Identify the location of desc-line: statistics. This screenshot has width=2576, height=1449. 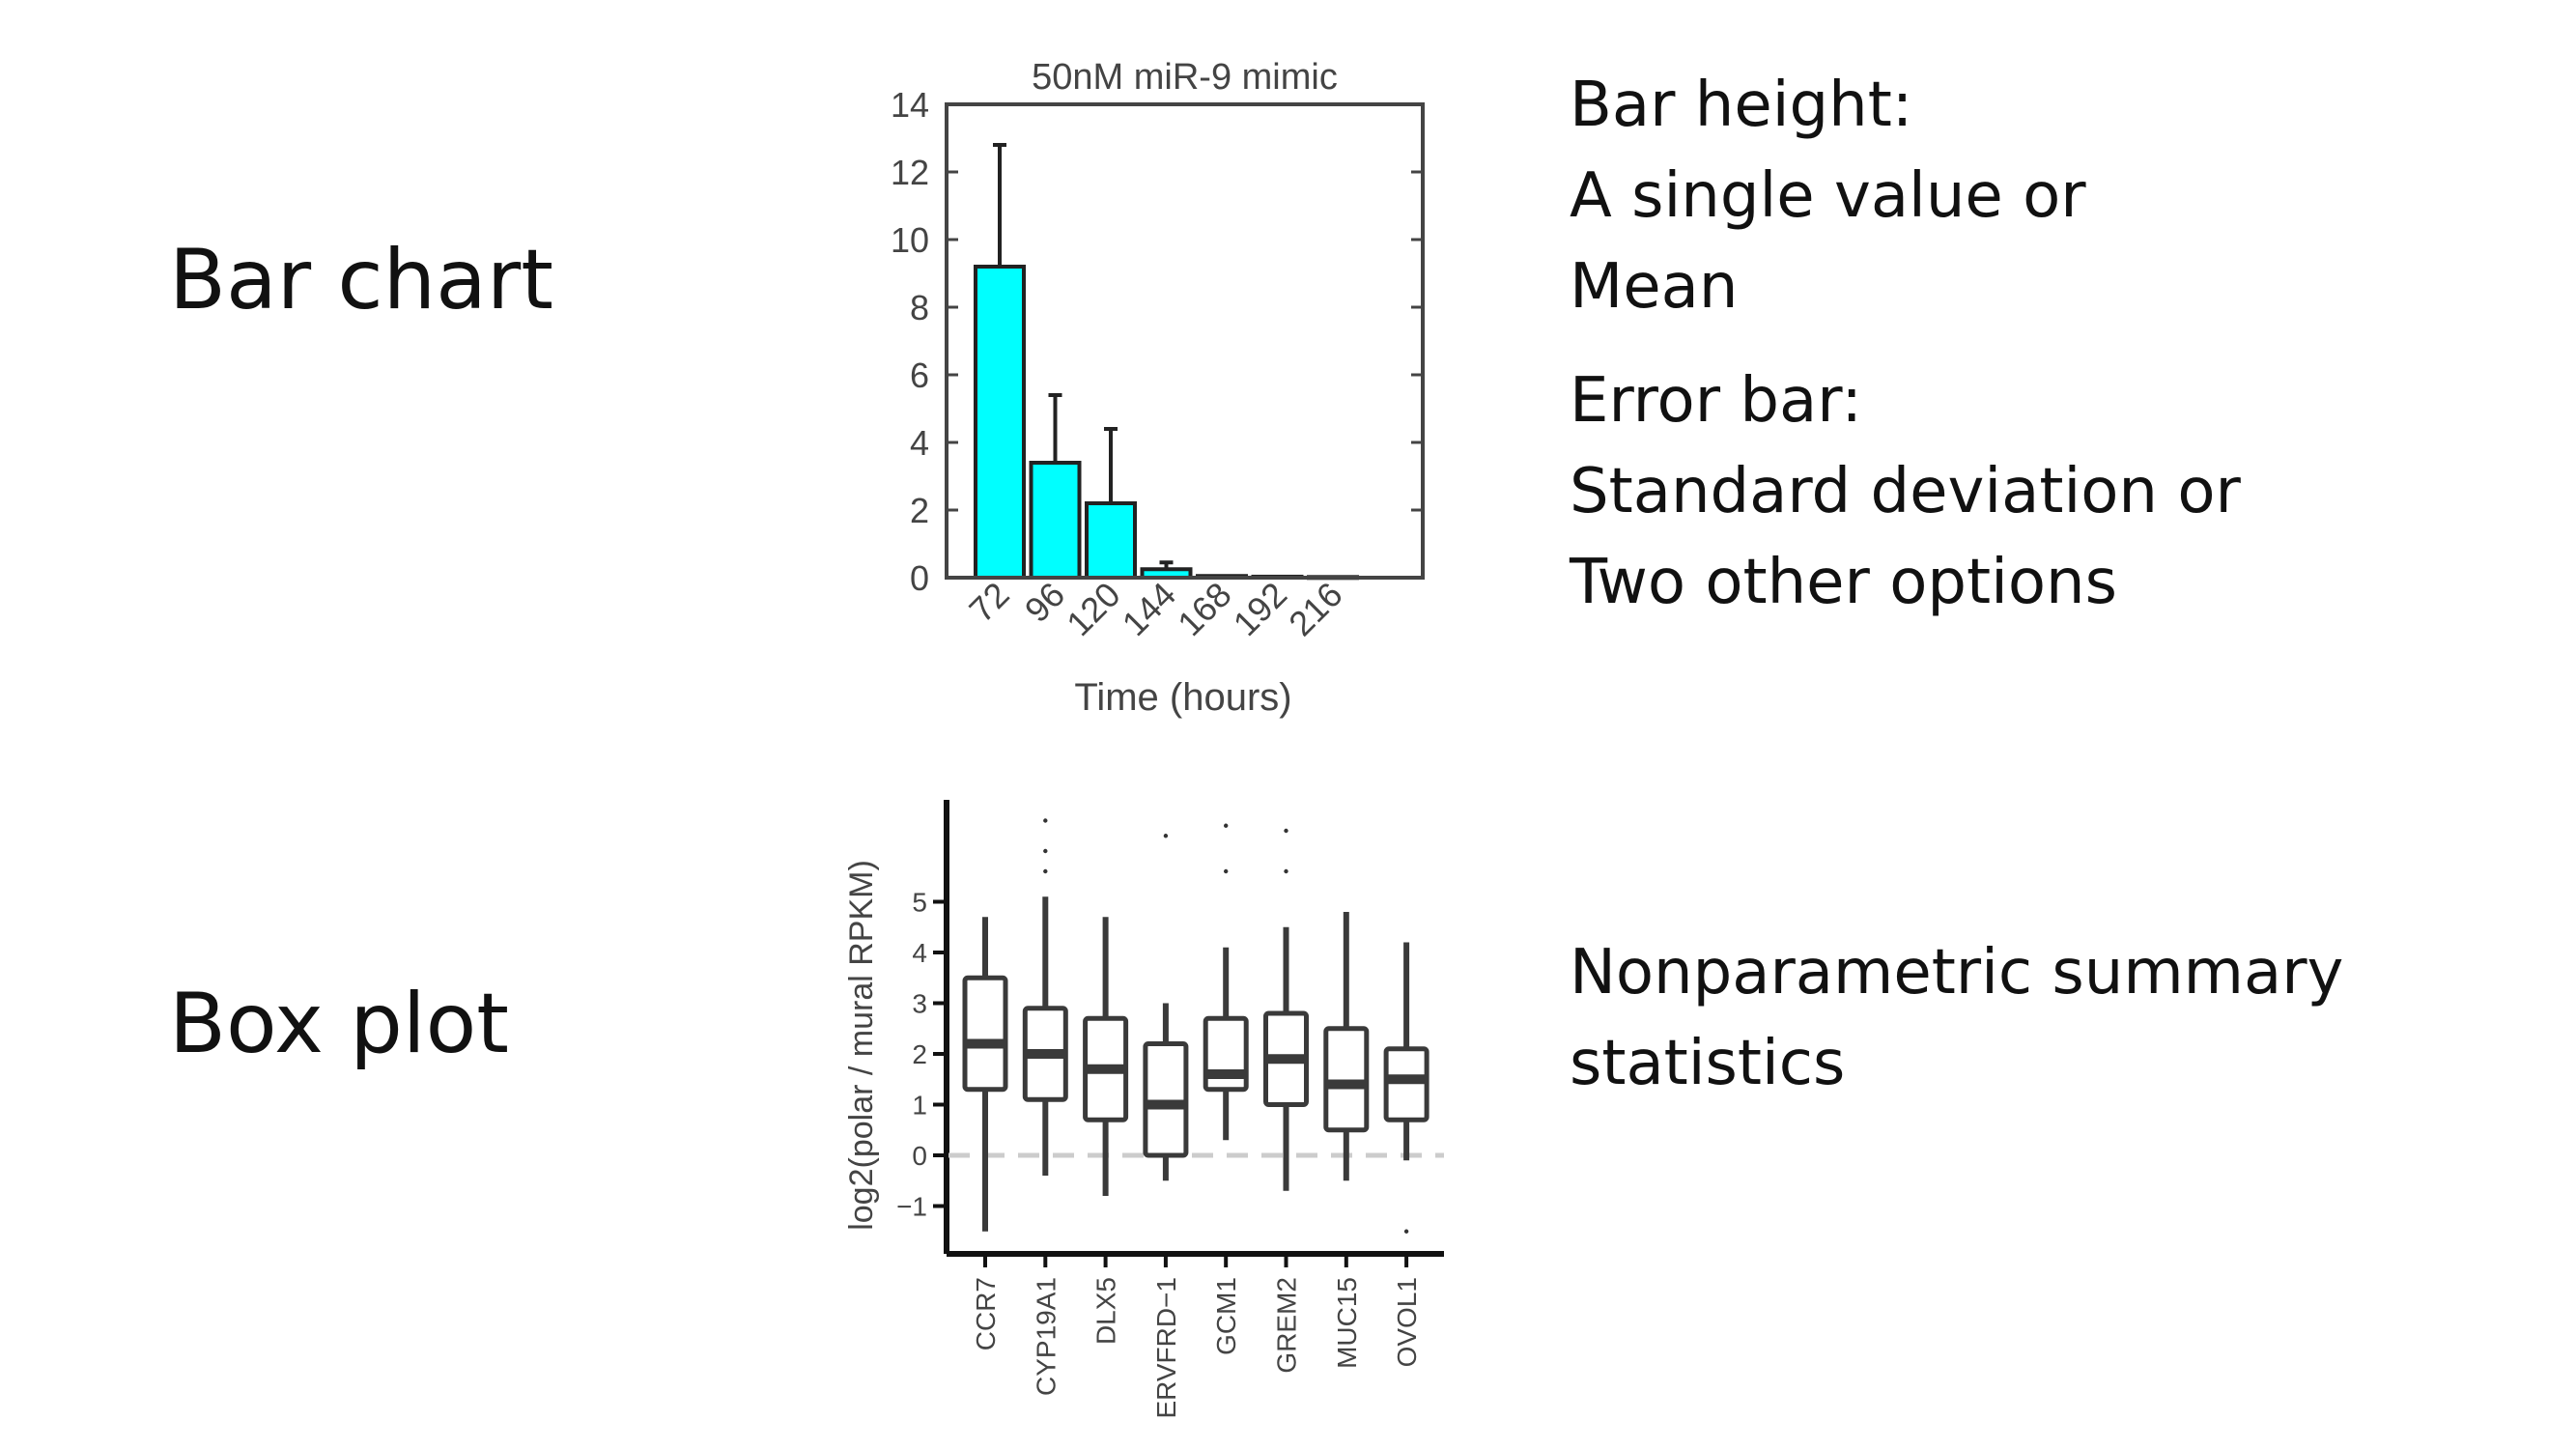
(1708, 1063).